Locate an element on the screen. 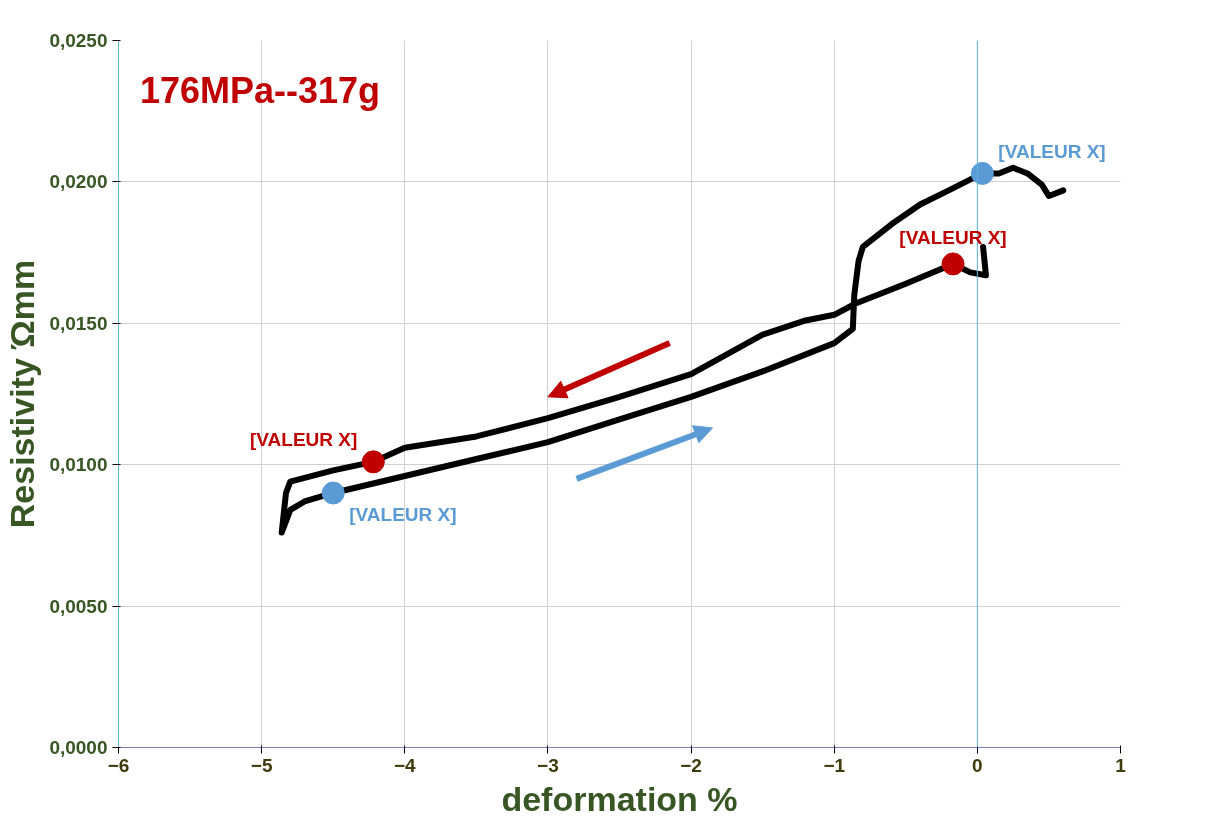 The width and height of the screenshot is (1214, 831). y-axis-title: Resistivity Ώmm is located at coordinates (22, 394).